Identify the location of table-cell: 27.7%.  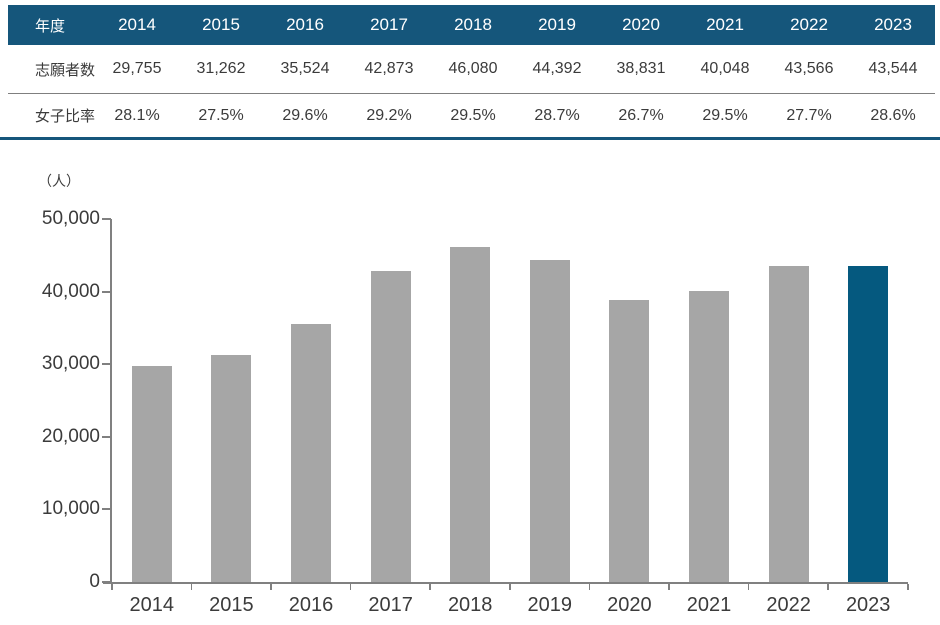
(809, 115).